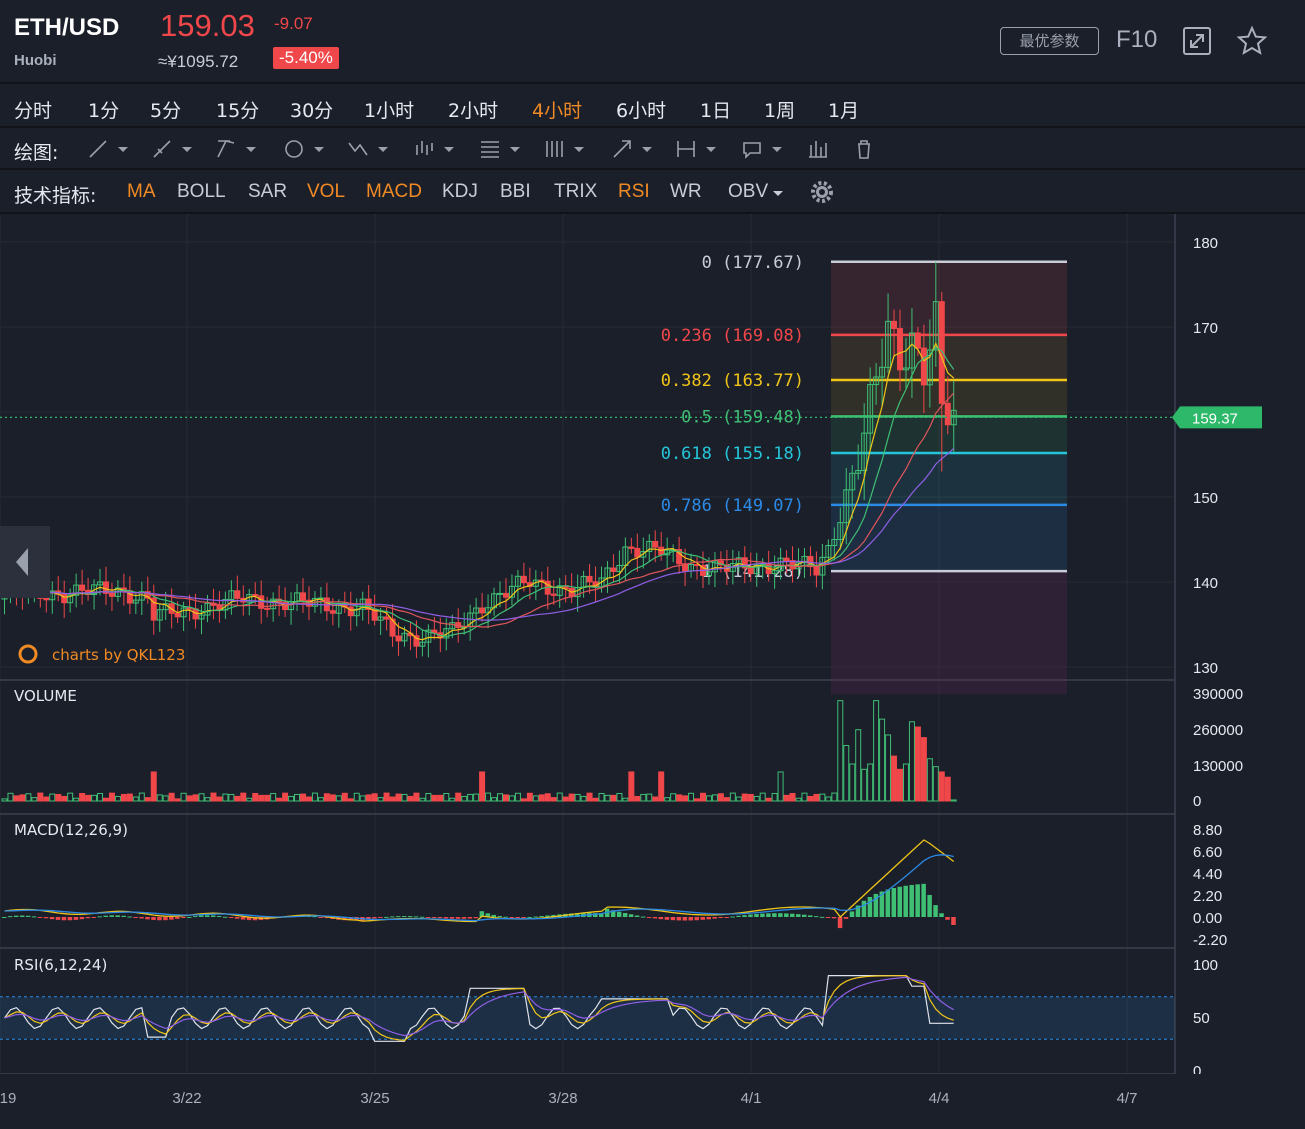  What do you see at coordinates (778, 201) in the screenshot?
I see `obv-dropdown-icon` at bounding box center [778, 201].